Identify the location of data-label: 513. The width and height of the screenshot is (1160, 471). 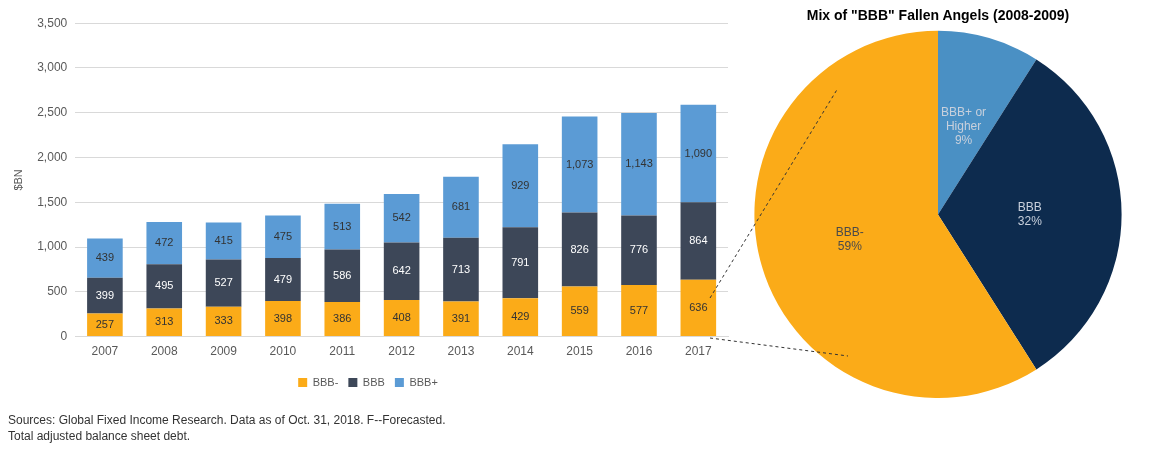
(342, 225).